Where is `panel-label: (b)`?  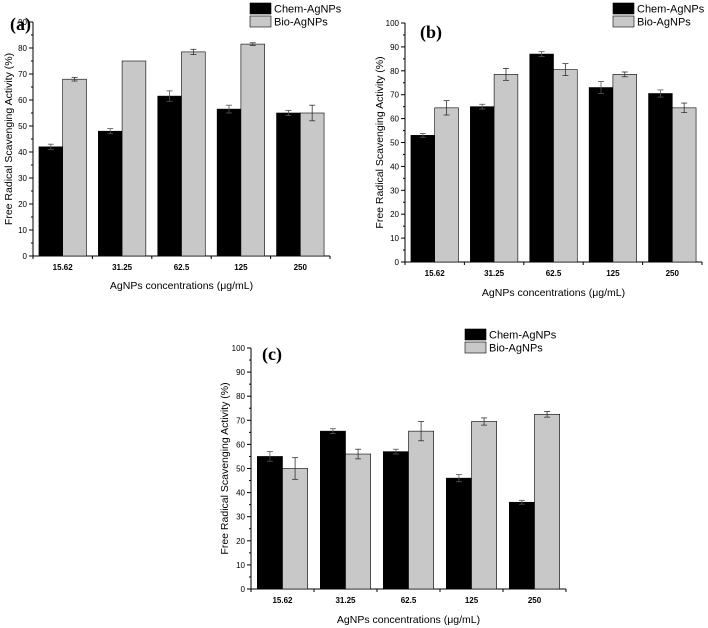 panel-label: (b) is located at coordinates (431, 32).